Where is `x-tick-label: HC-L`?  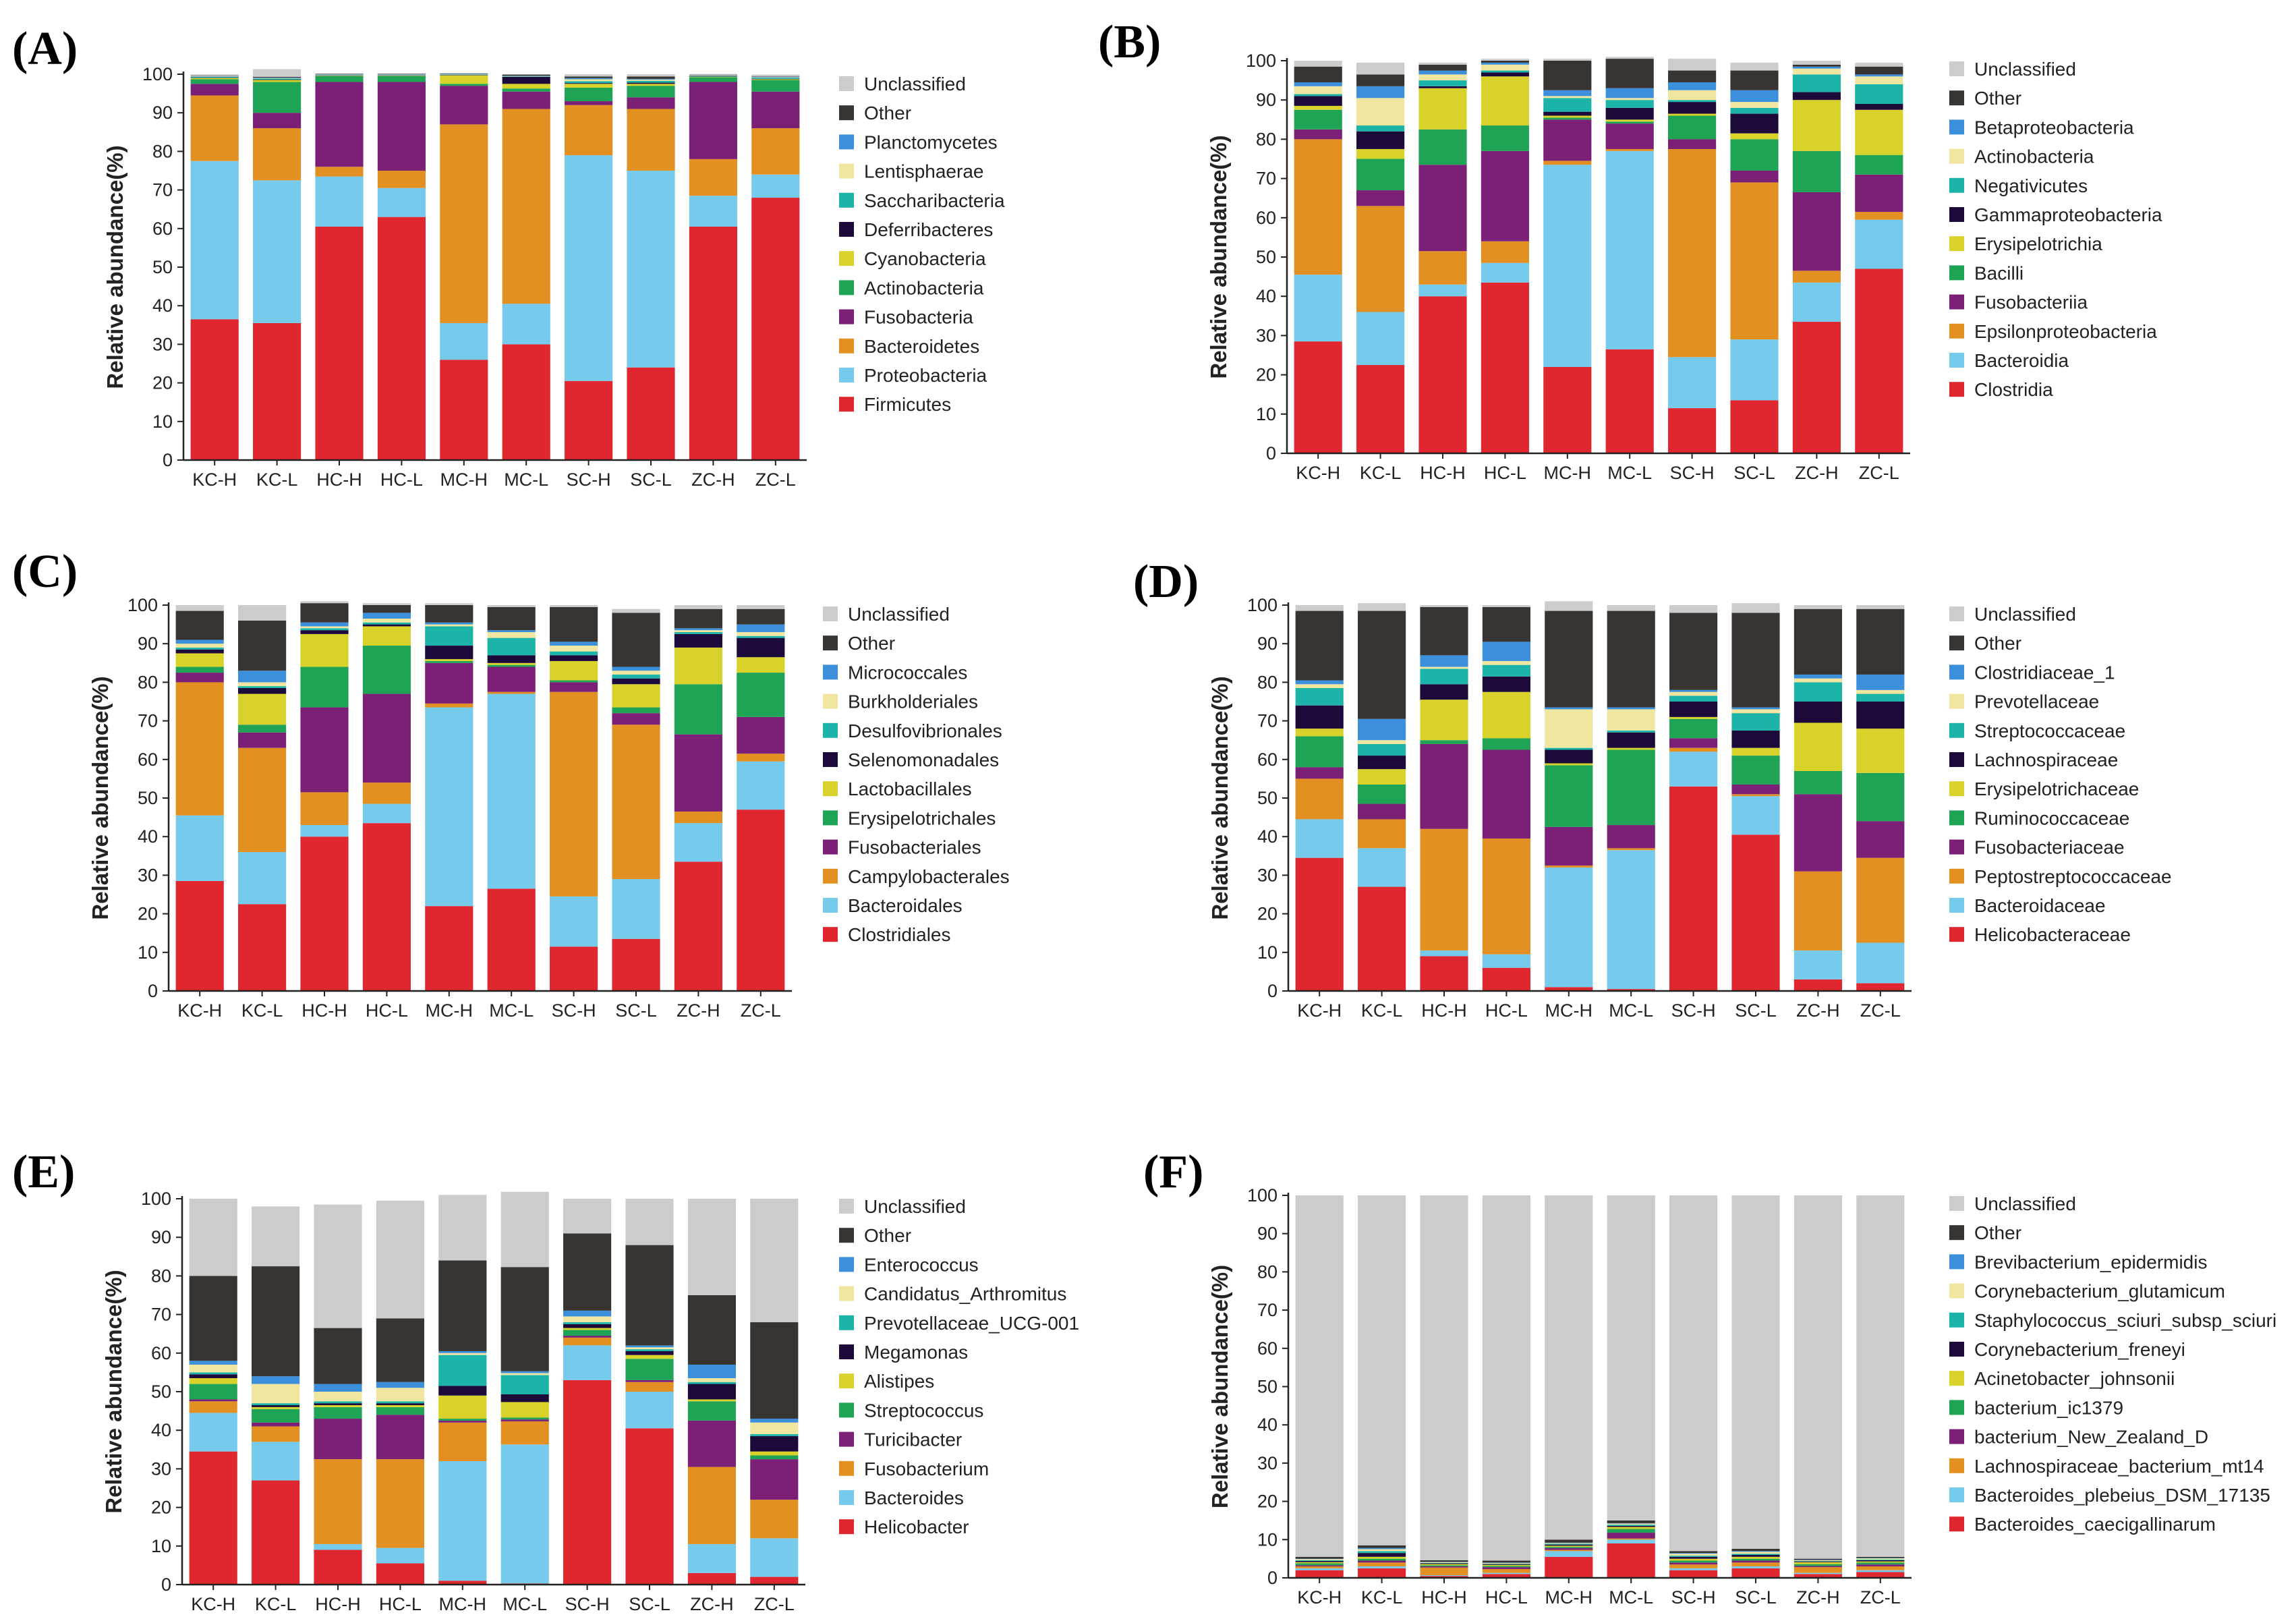 x-tick-label: HC-L is located at coordinates (387, 1010).